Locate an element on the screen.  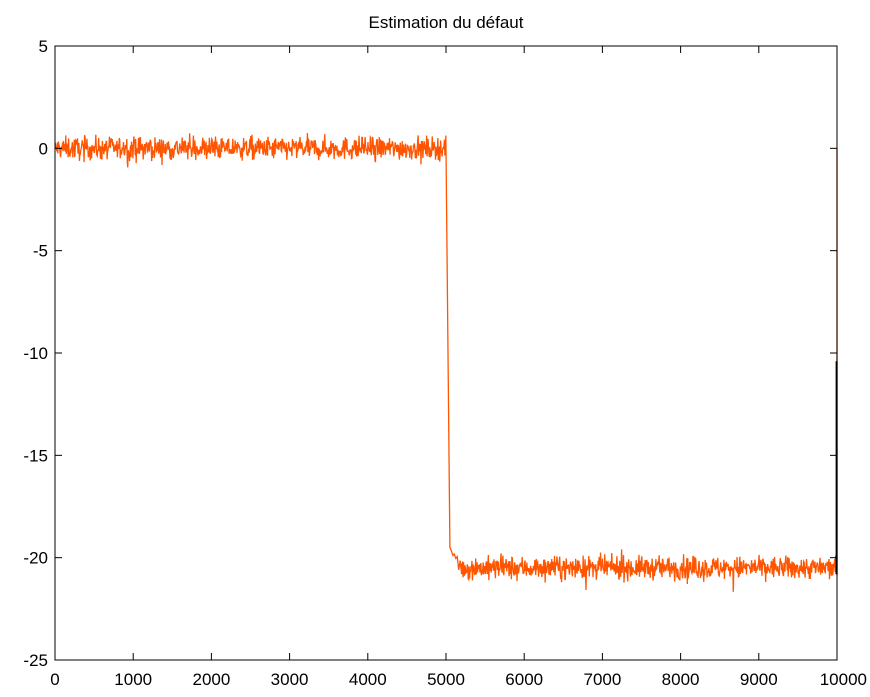
y-tick-label: -20 is located at coordinates (35, 558).